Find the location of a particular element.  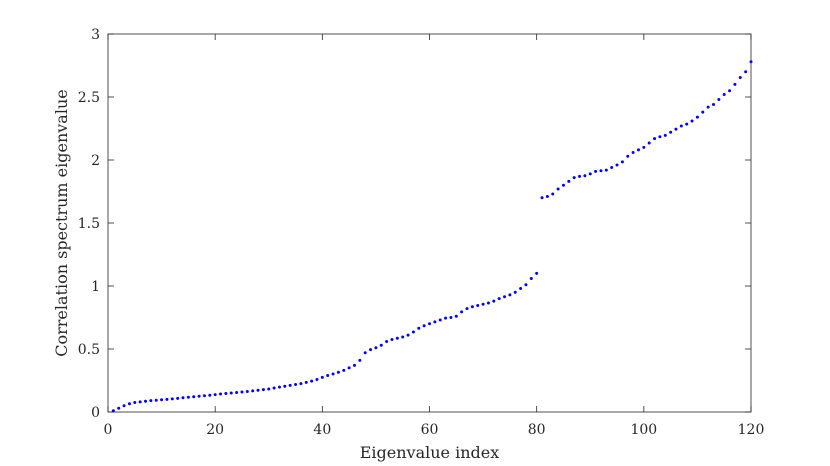

y-axis-label: Correlation spectrum eigenvalue is located at coordinates (61, 222).